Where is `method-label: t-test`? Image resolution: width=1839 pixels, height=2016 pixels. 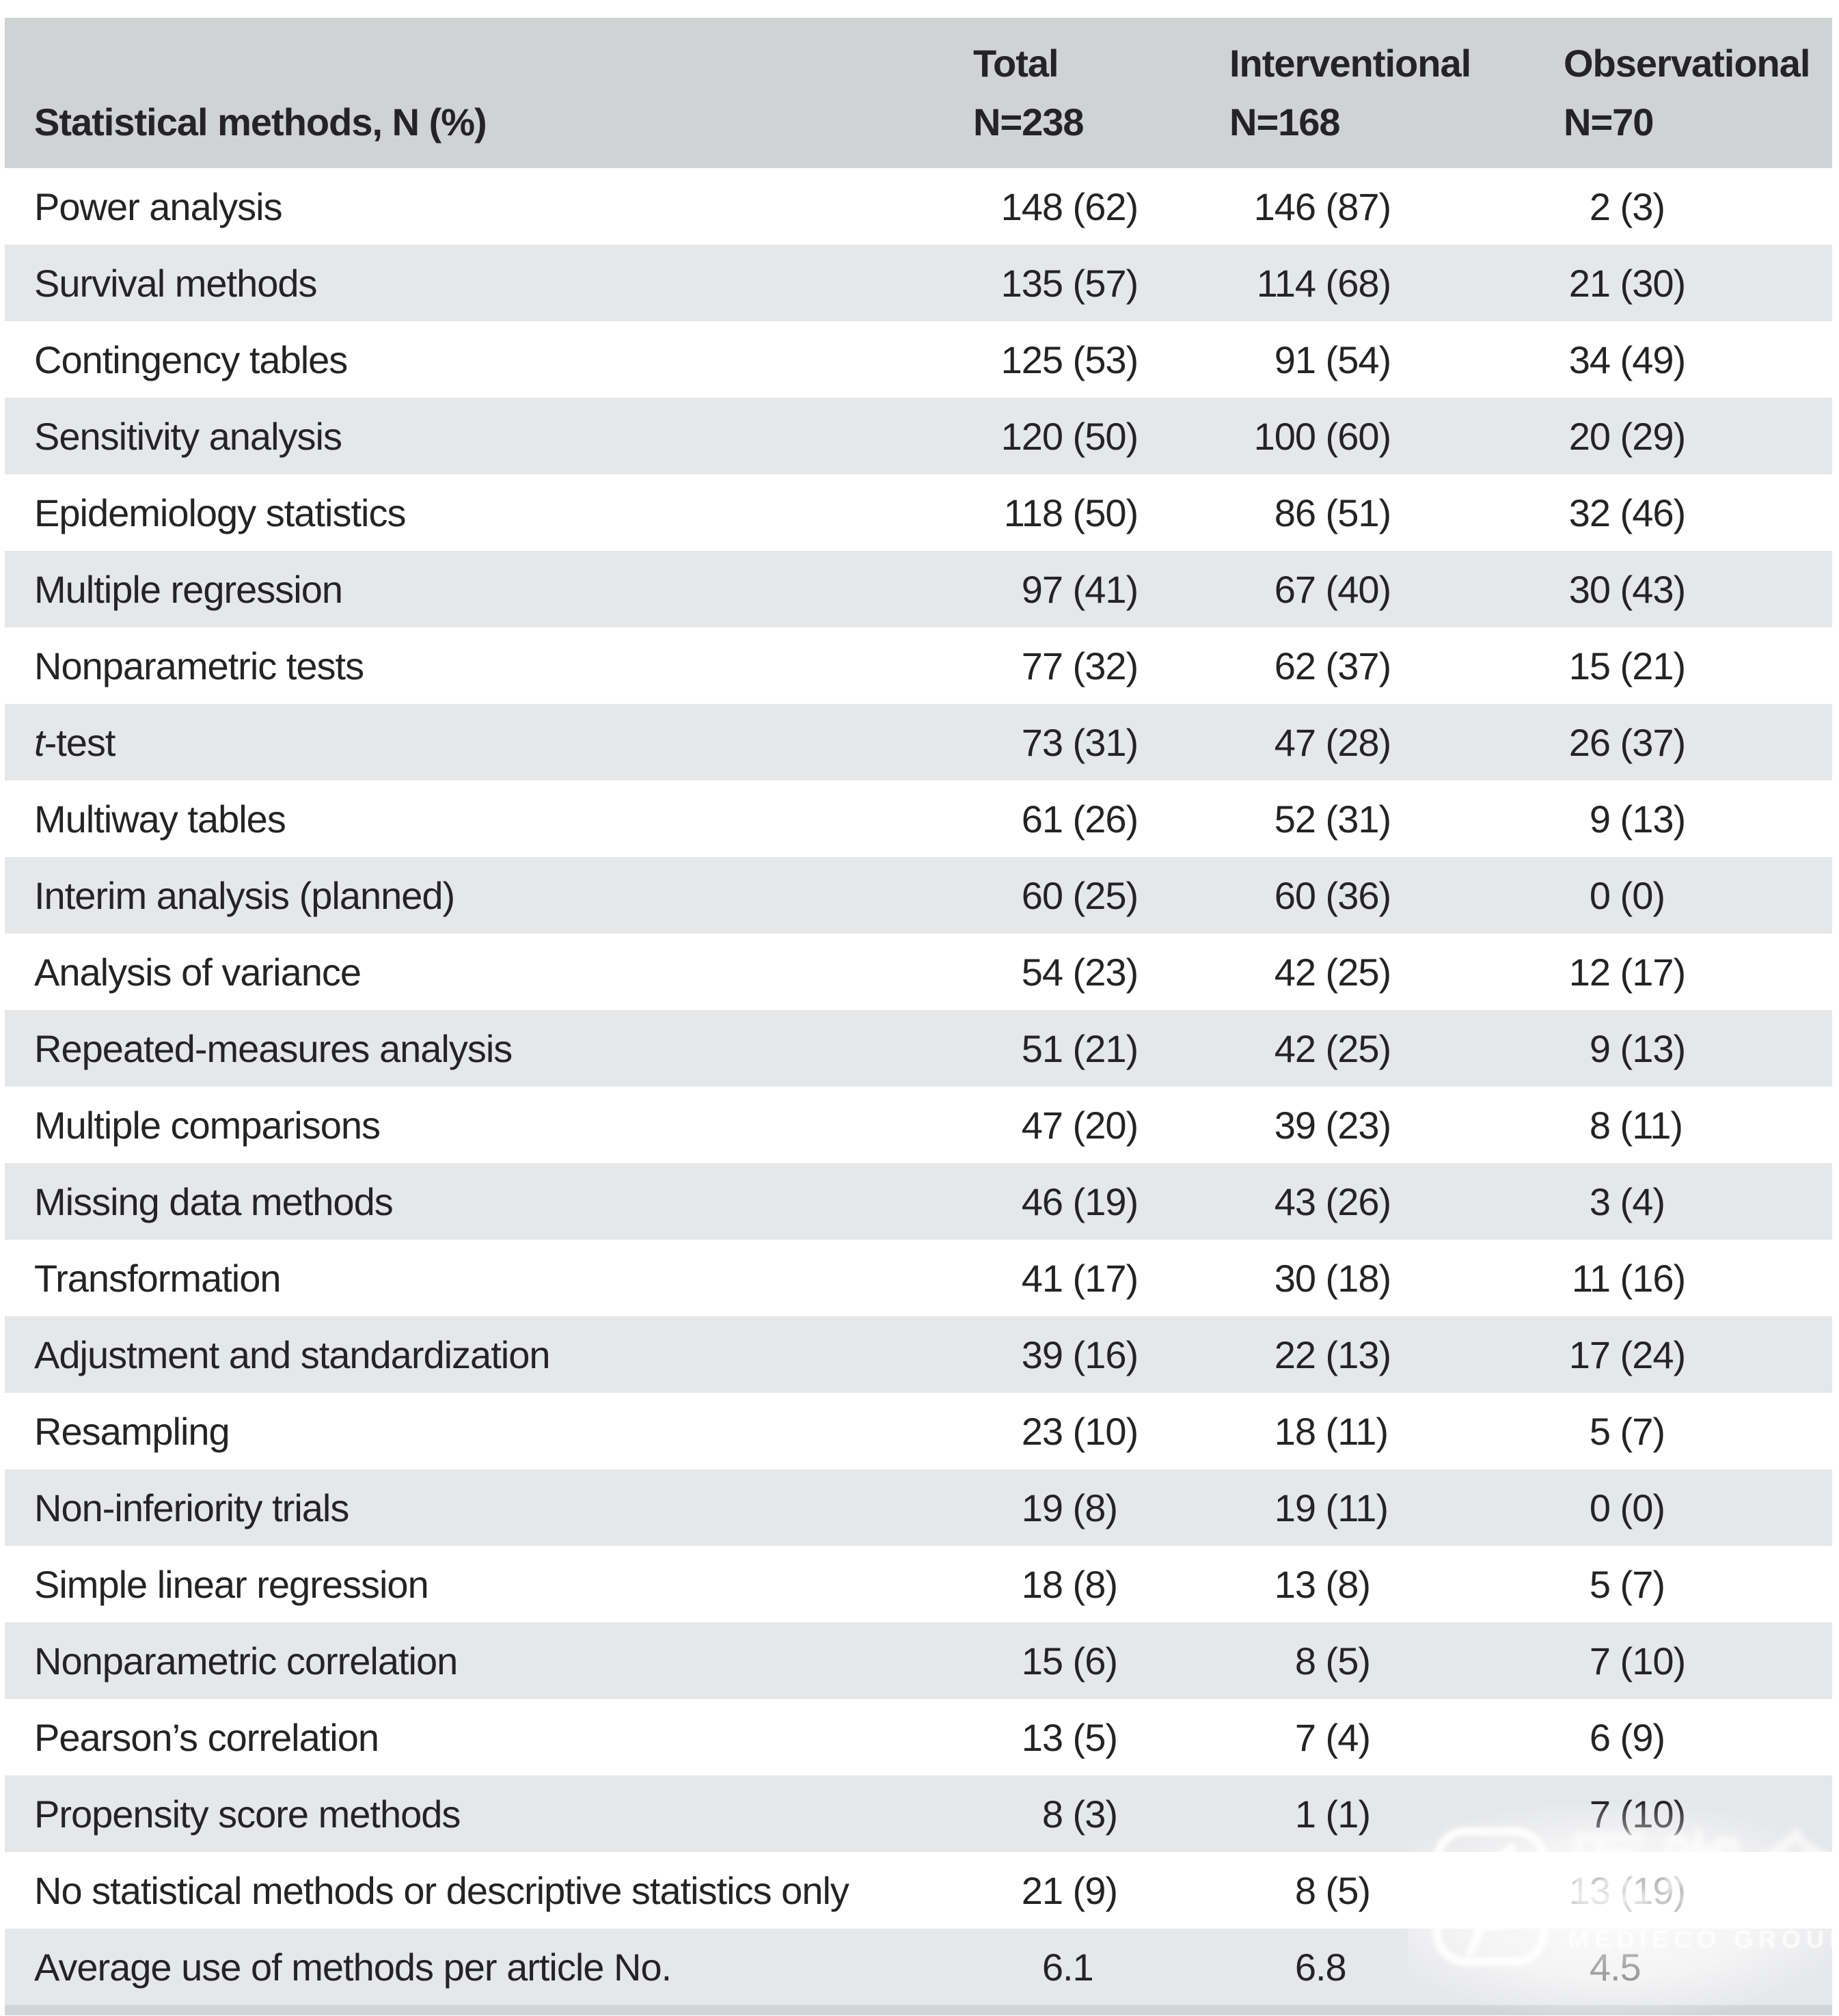 method-label: t-test is located at coordinates (74, 742).